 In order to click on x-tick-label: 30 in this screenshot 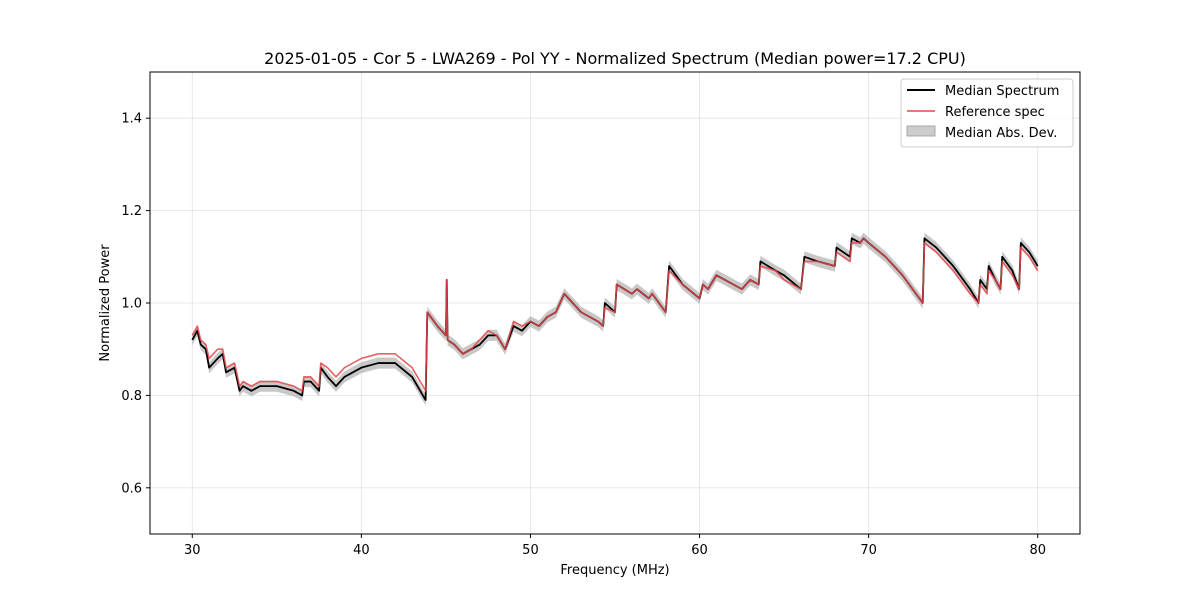, I will do `click(192, 550)`.